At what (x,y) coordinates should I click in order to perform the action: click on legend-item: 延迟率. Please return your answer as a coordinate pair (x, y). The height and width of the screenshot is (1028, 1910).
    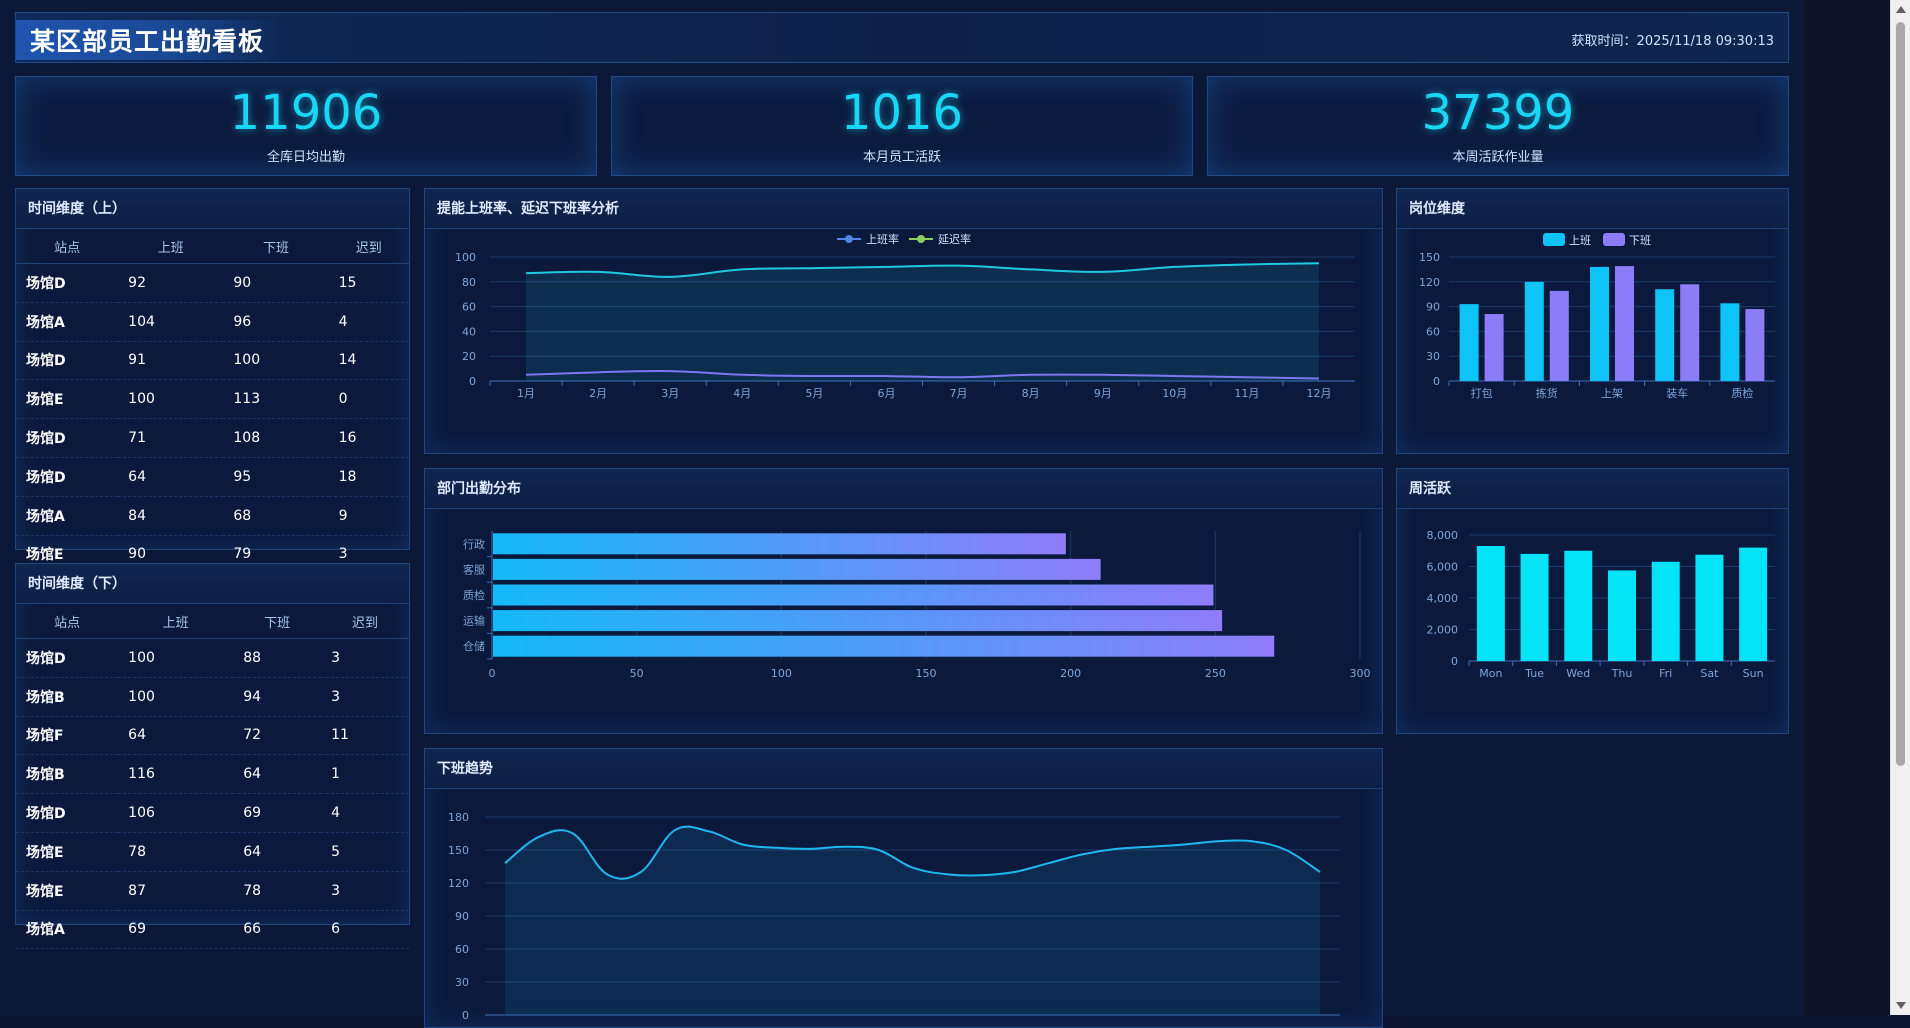
    Looking at the image, I should click on (954, 239).